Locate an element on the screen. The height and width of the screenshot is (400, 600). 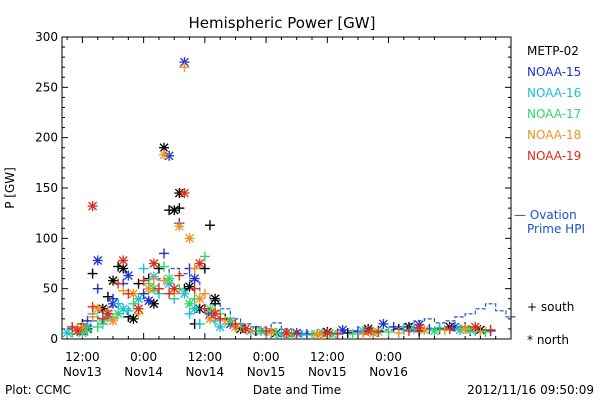
y-tick-label: 150 is located at coordinates (46, 188).